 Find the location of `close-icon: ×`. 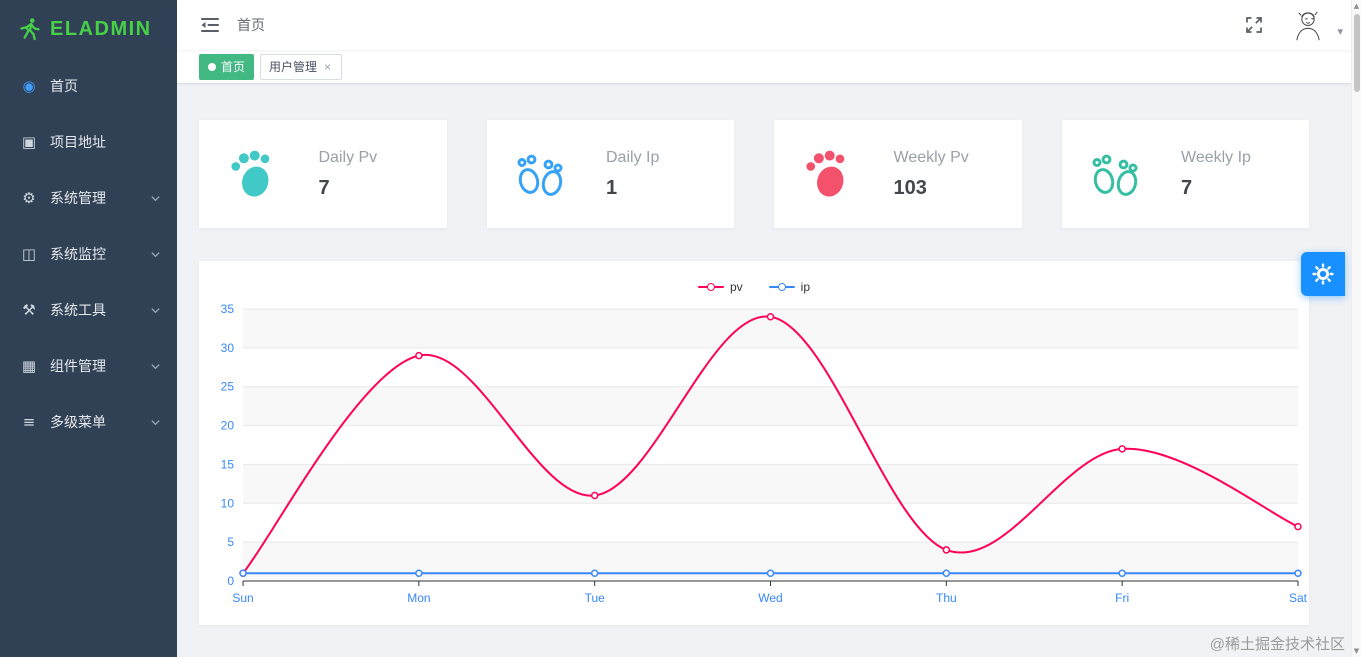

close-icon: × is located at coordinates (328, 66).